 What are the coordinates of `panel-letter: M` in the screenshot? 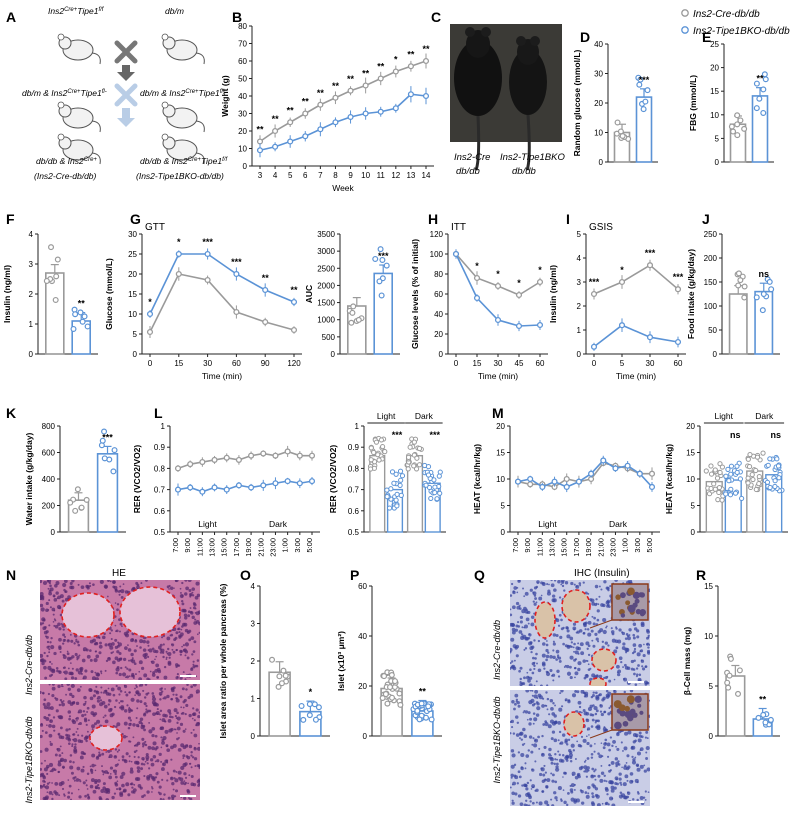 It's located at (498, 413).